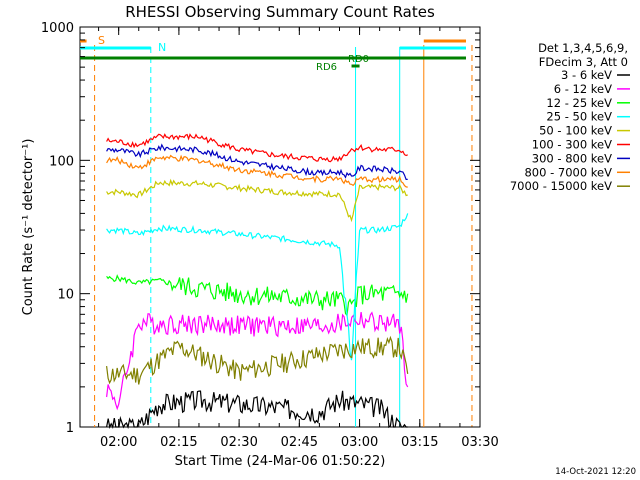  I want to click on legend-entry-label: 300 - 800 keV, so click(572, 158).